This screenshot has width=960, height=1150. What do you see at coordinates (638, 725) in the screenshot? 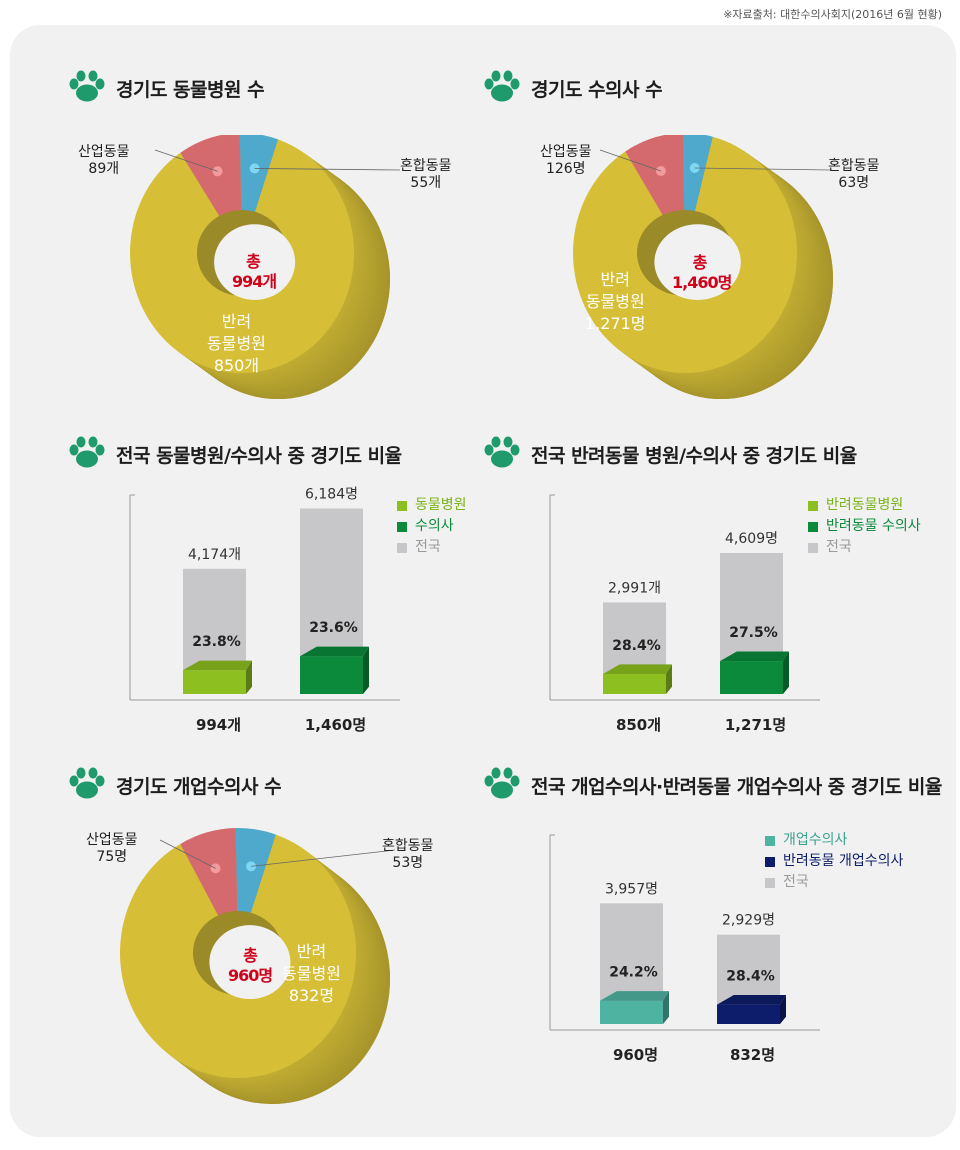
I see `bar-gyeonggi-value-label: 850개` at bounding box center [638, 725].